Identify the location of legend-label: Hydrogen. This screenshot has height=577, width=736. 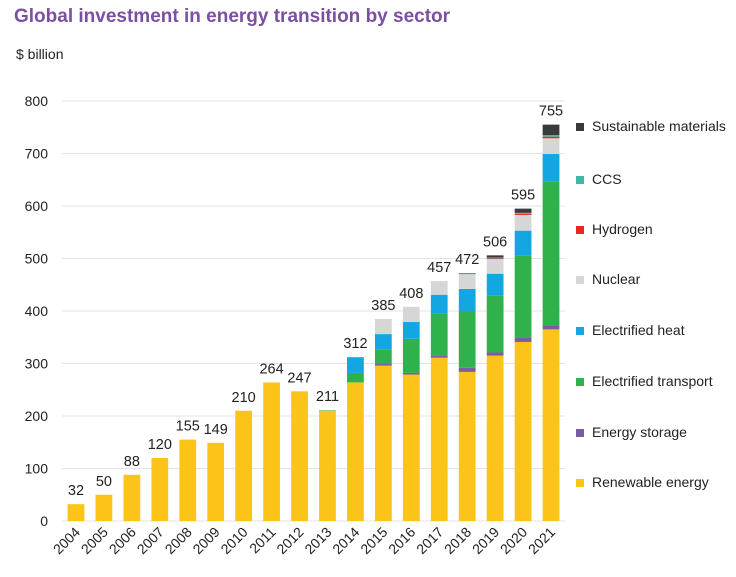
(622, 229).